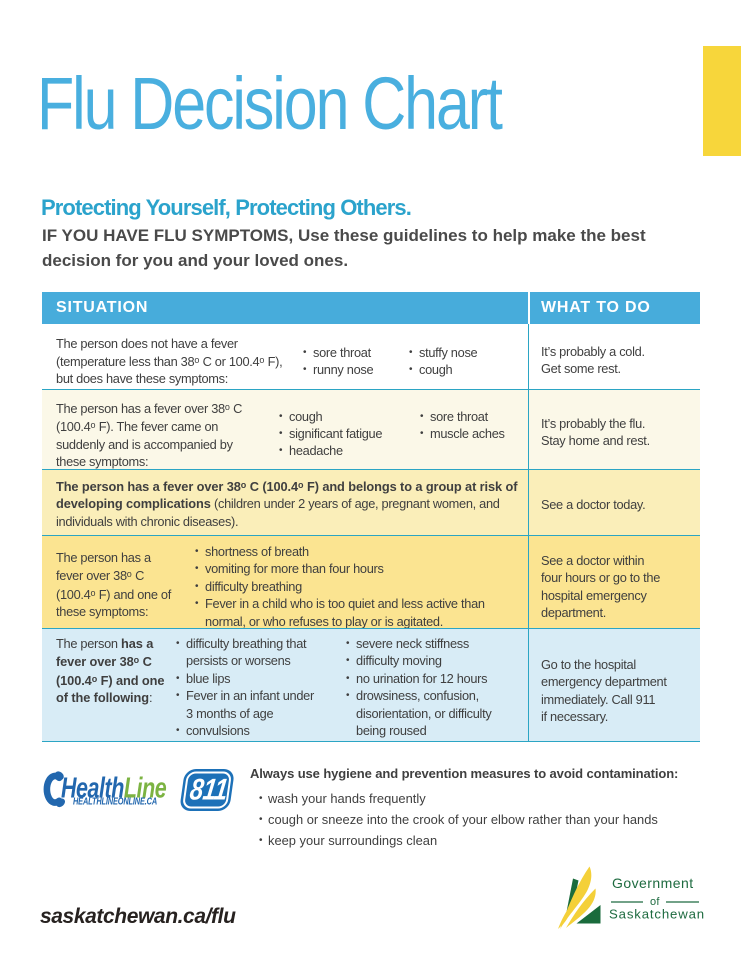  What do you see at coordinates (655, 902) in the screenshot?
I see `svg-text: of` at bounding box center [655, 902].